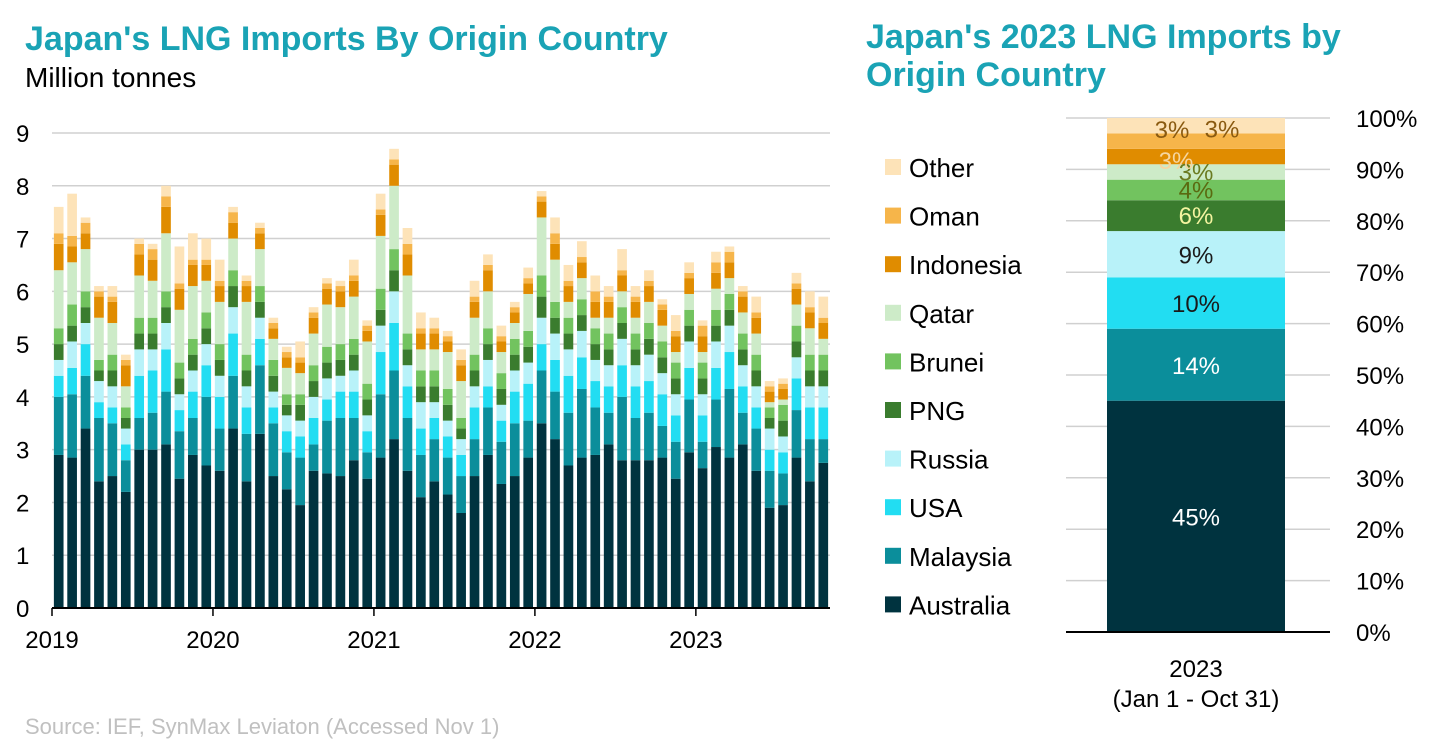 This screenshot has width=1440, height=744. Describe the element at coordinates (949, 460) in the screenshot. I see `legend-label: Russia` at that location.